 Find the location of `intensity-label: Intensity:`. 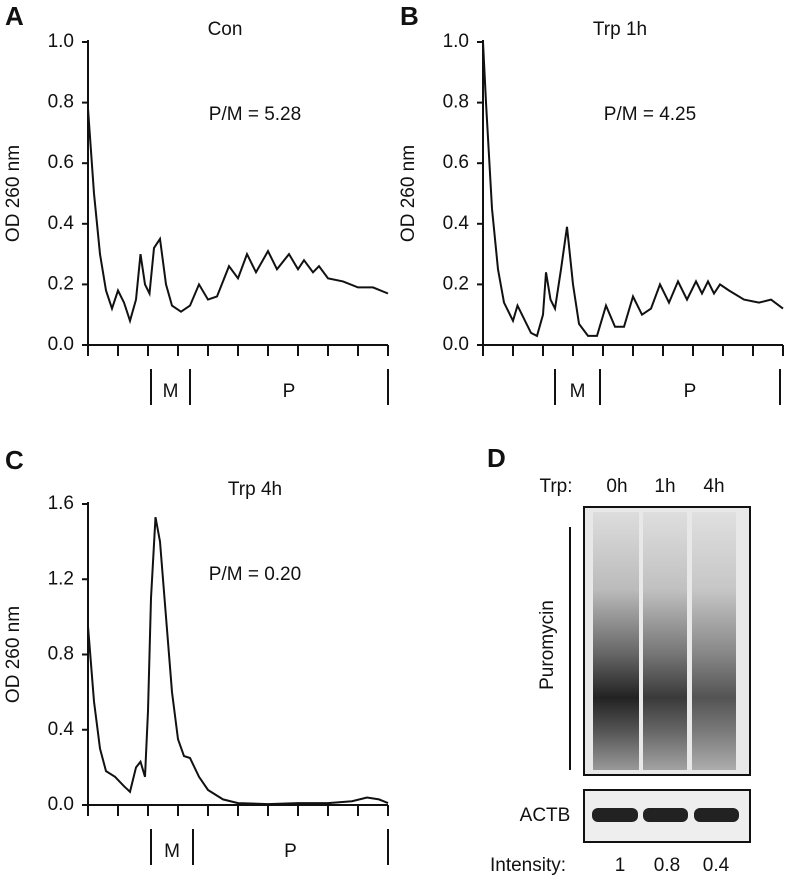

intensity-label: Intensity: is located at coordinates (528, 865).